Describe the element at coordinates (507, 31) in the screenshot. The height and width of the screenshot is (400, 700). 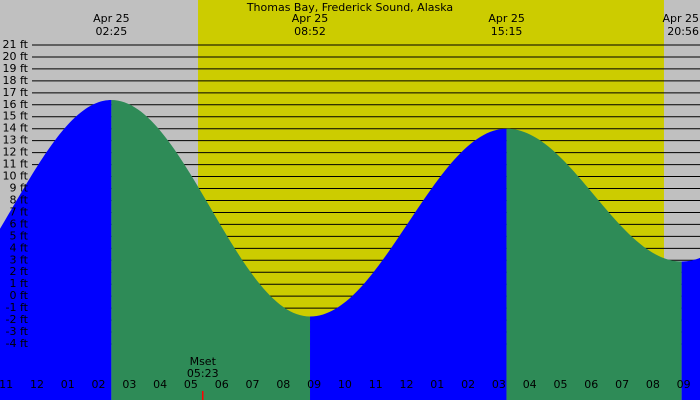
I see `extreme-time: 15:15` at that location.